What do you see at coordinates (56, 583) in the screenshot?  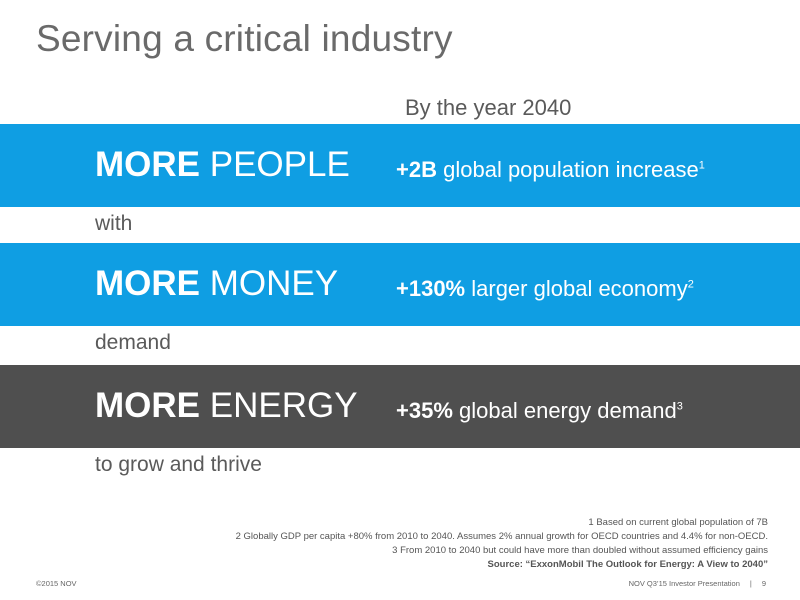 I see `copyright: ©2015 NOV` at bounding box center [56, 583].